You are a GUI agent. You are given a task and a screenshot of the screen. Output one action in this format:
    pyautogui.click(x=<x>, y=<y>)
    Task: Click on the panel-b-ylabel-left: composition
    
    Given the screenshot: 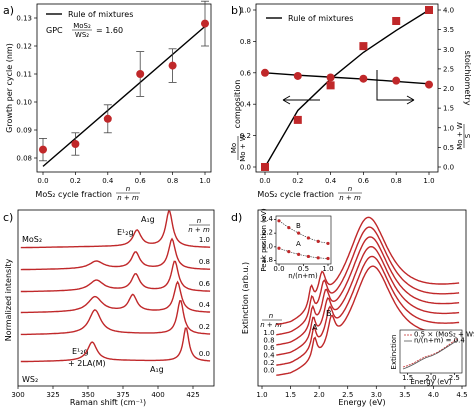 What is the action you would take?
    pyautogui.click(x=237, y=104)
    